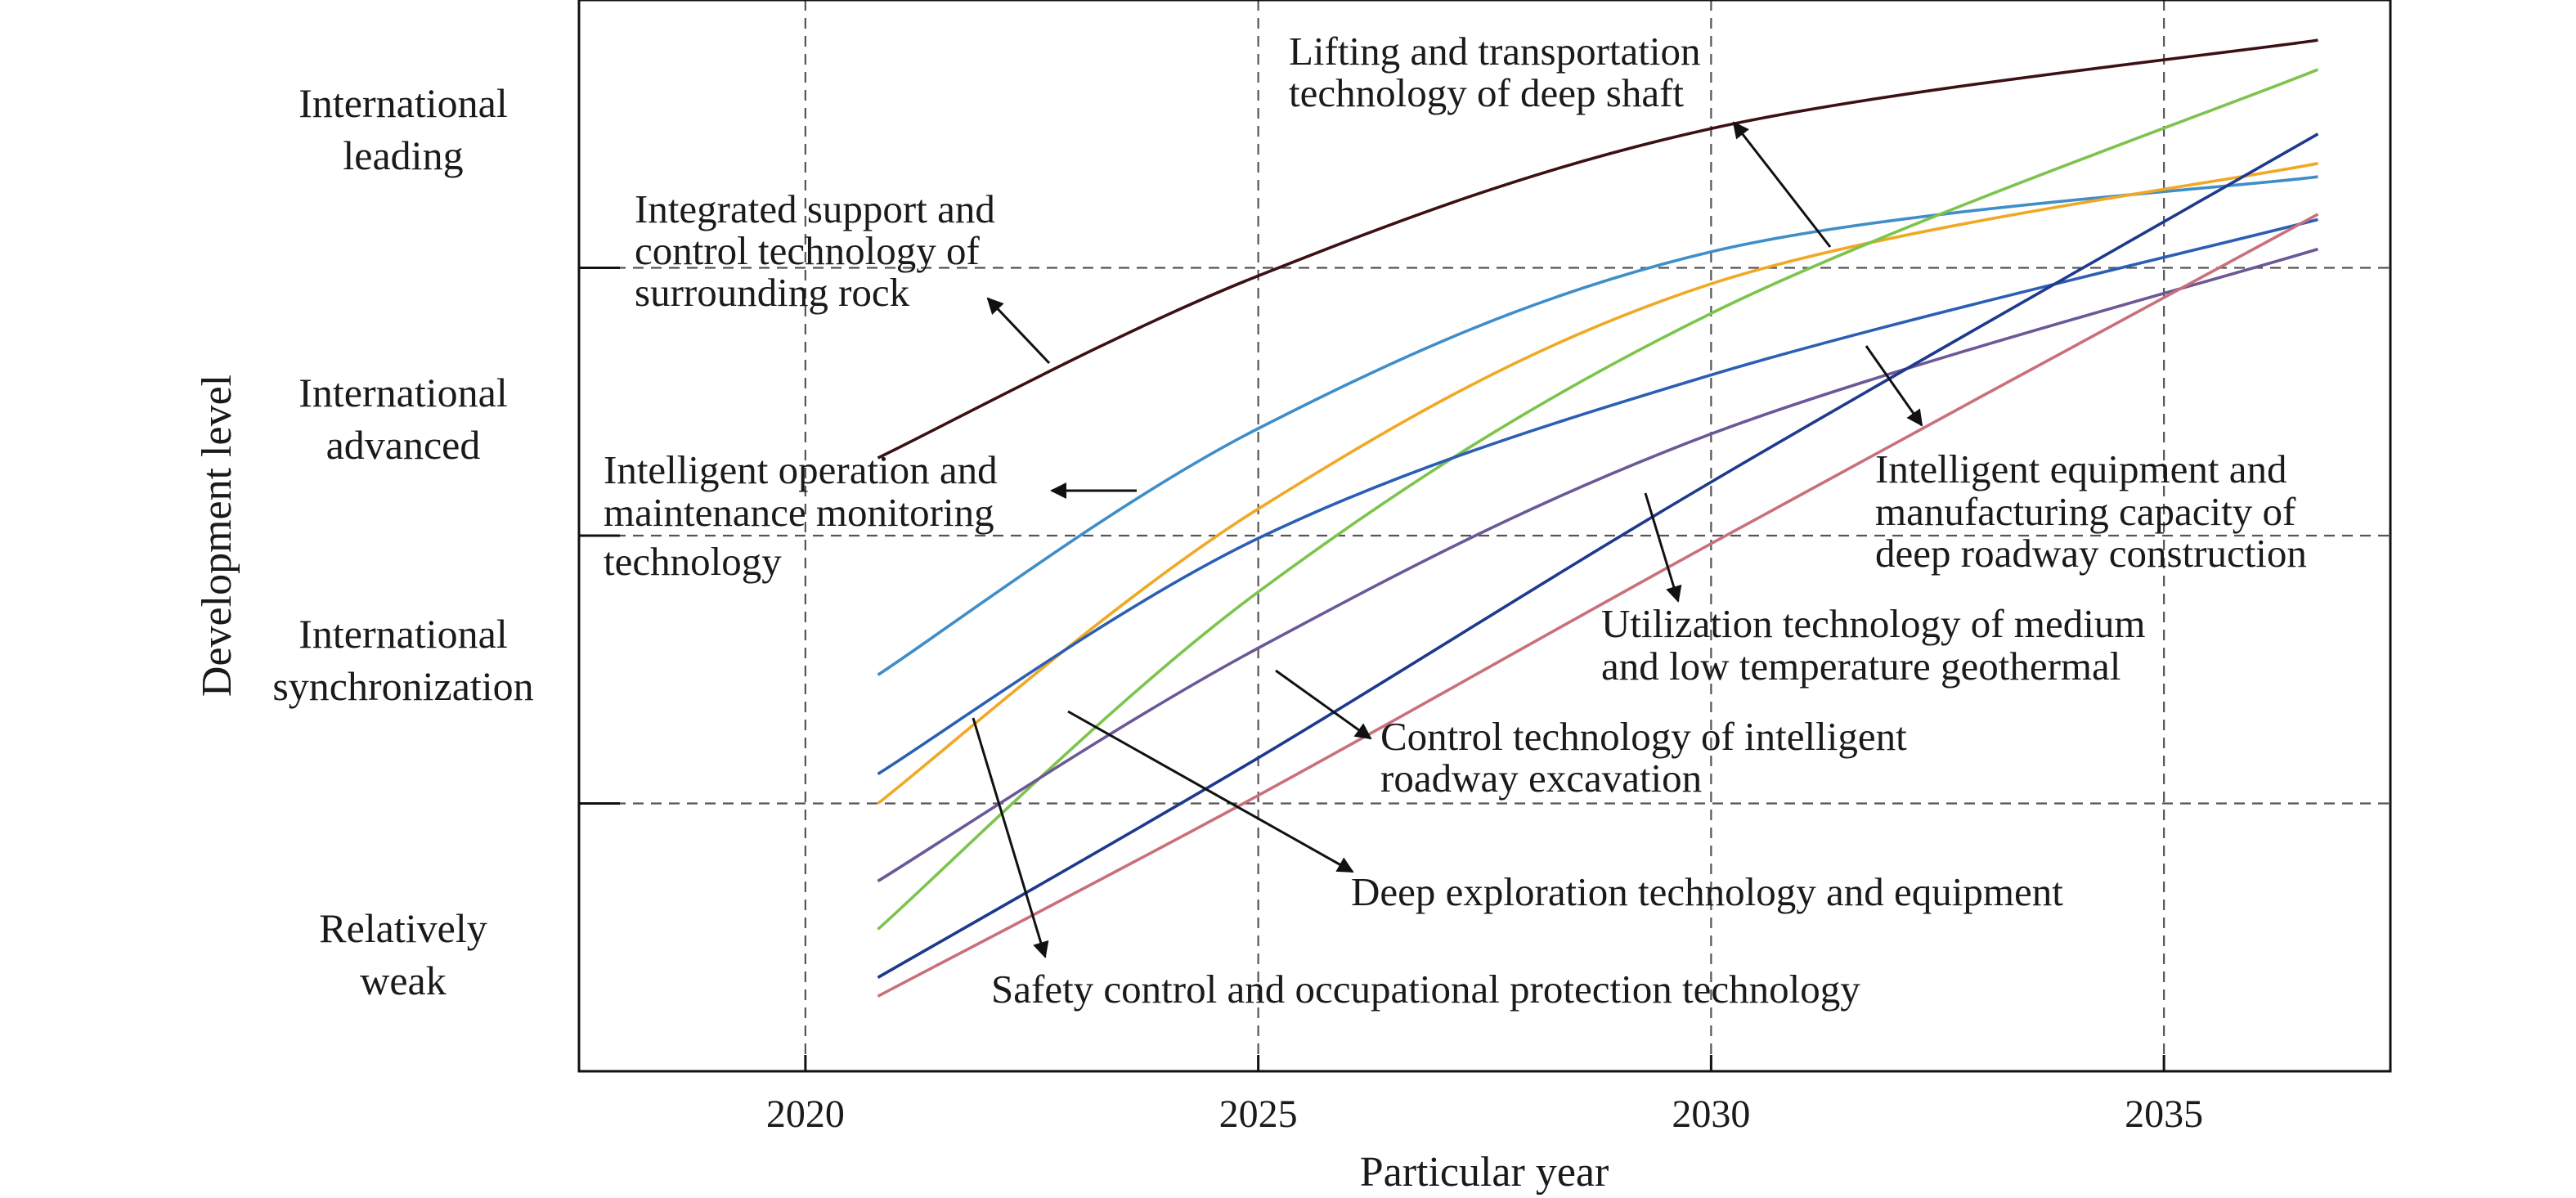 This screenshot has height=1198, width=2576. What do you see at coordinates (403, 928) in the screenshot?
I see `ycat-label-0-line-0: Relatively` at bounding box center [403, 928].